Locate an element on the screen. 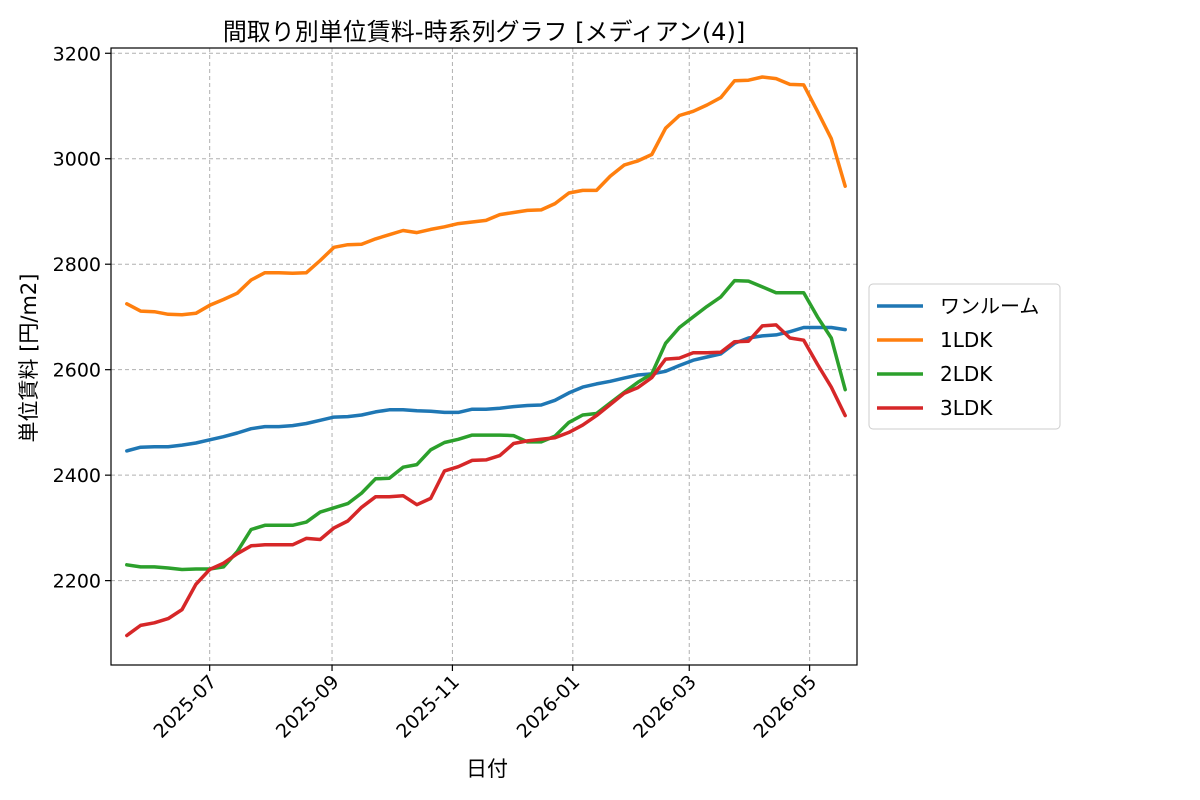 Image resolution: width=1200 pixels, height=800 pixels. x-tick-label: 2025-09 is located at coordinates (308, 707).